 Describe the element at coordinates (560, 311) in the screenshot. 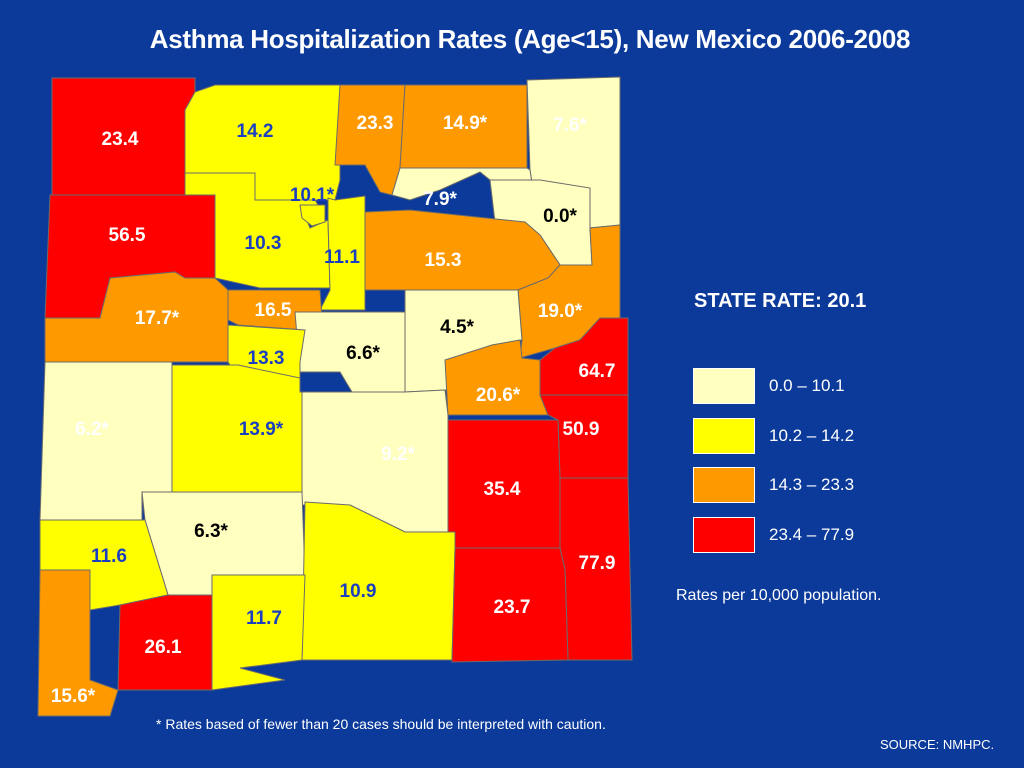

I see `county-rate-label: 19.0*` at that location.